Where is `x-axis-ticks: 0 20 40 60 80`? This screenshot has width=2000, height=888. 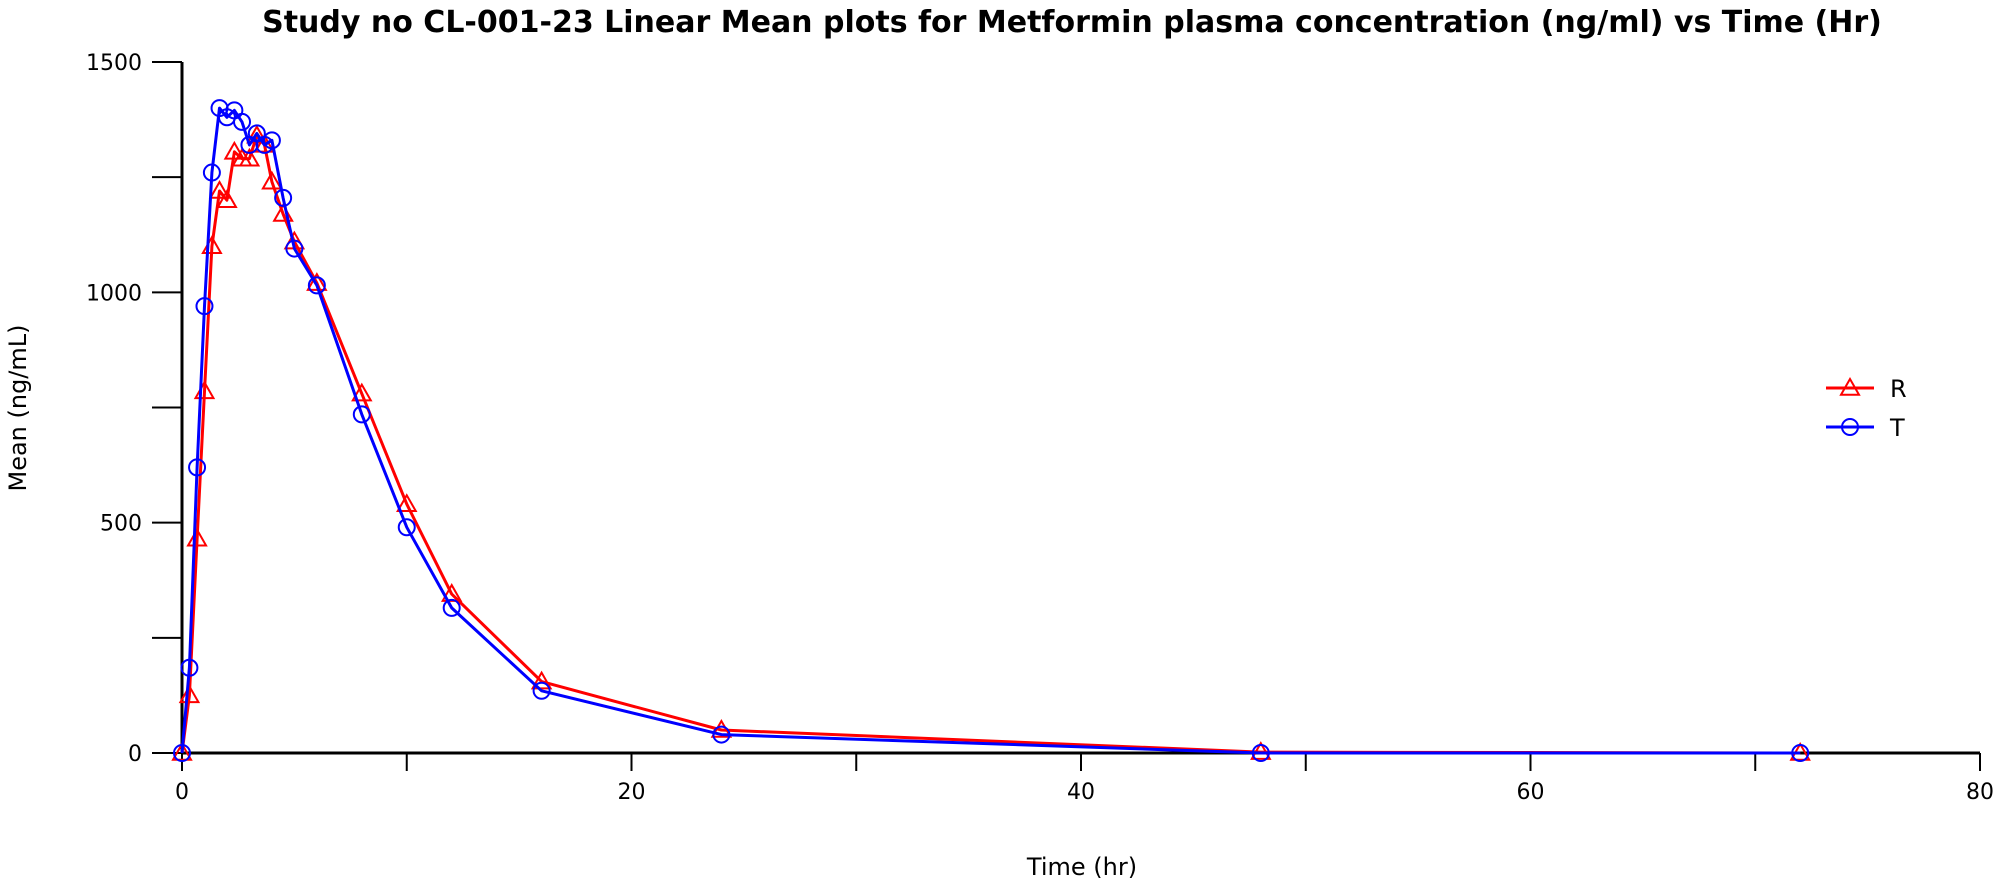 x-axis-ticks: 0 20 40 60 80 is located at coordinates (1084, 779).